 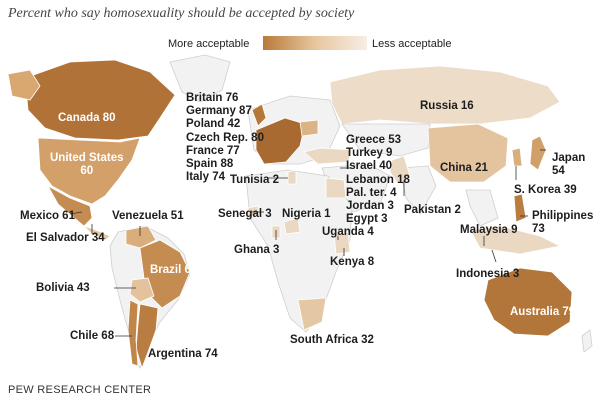 What do you see at coordinates (447, 106) in the screenshot?
I see `label-russia: Russia 16` at bounding box center [447, 106].